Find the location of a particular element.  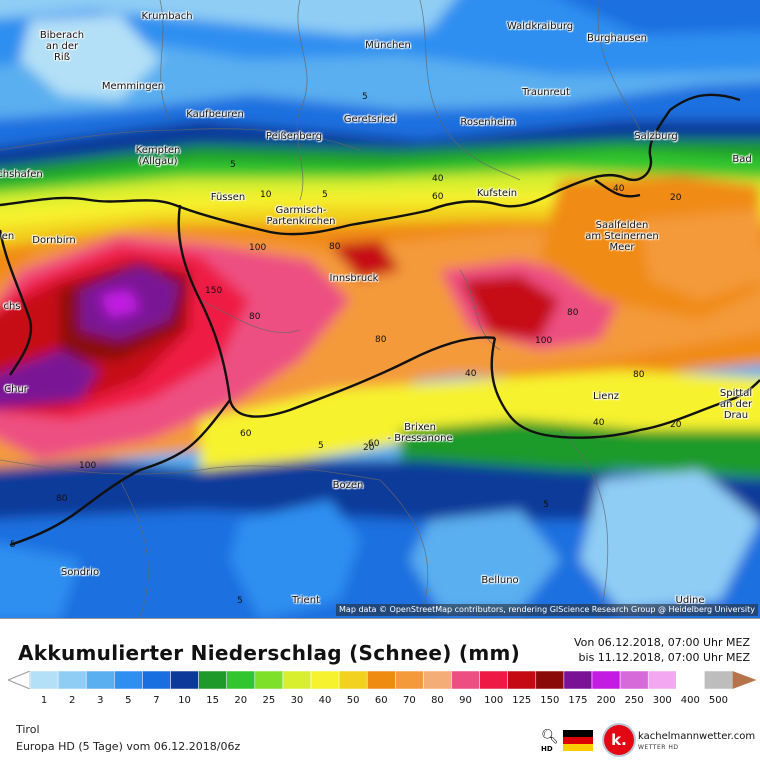

place-label: Innsbruck is located at coordinates (354, 278).